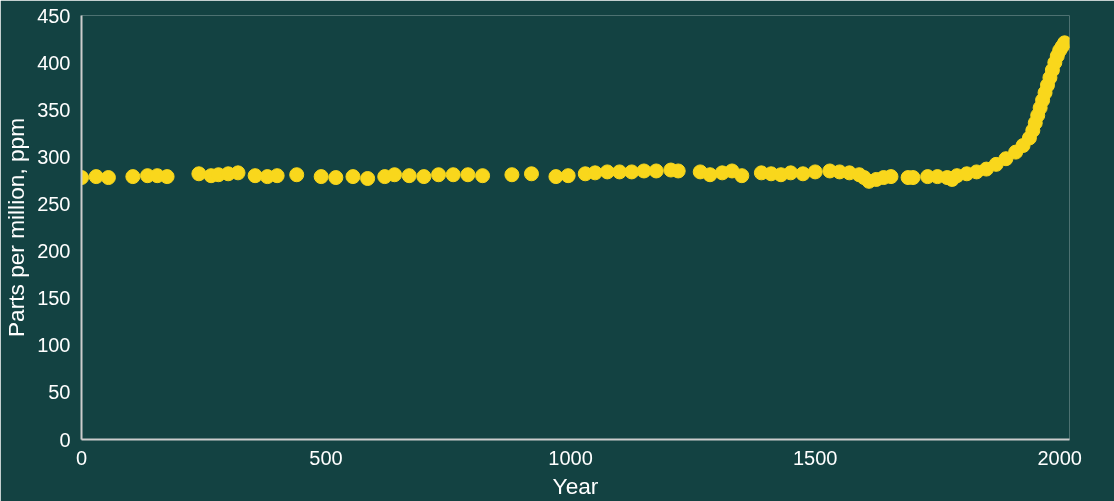  I want to click on x-axis-title: Year, so click(575, 485).